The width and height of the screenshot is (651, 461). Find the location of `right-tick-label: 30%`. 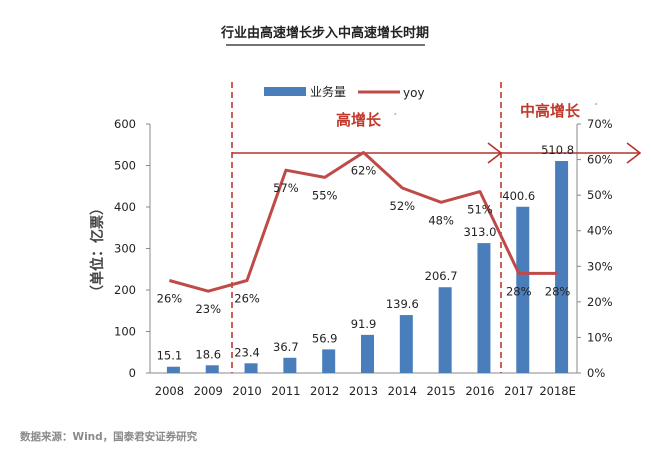

right-tick-label: 30% is located at coordinates (600, 266).